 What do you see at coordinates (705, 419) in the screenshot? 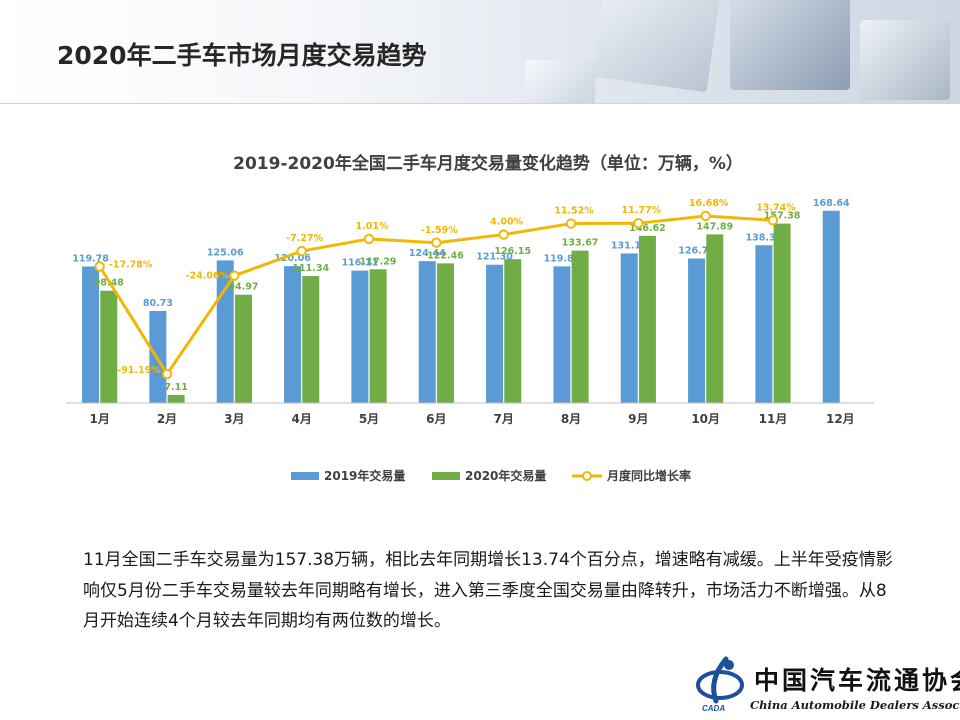
I see `x-tick-label: 10月` at bounding box center [705, 419].